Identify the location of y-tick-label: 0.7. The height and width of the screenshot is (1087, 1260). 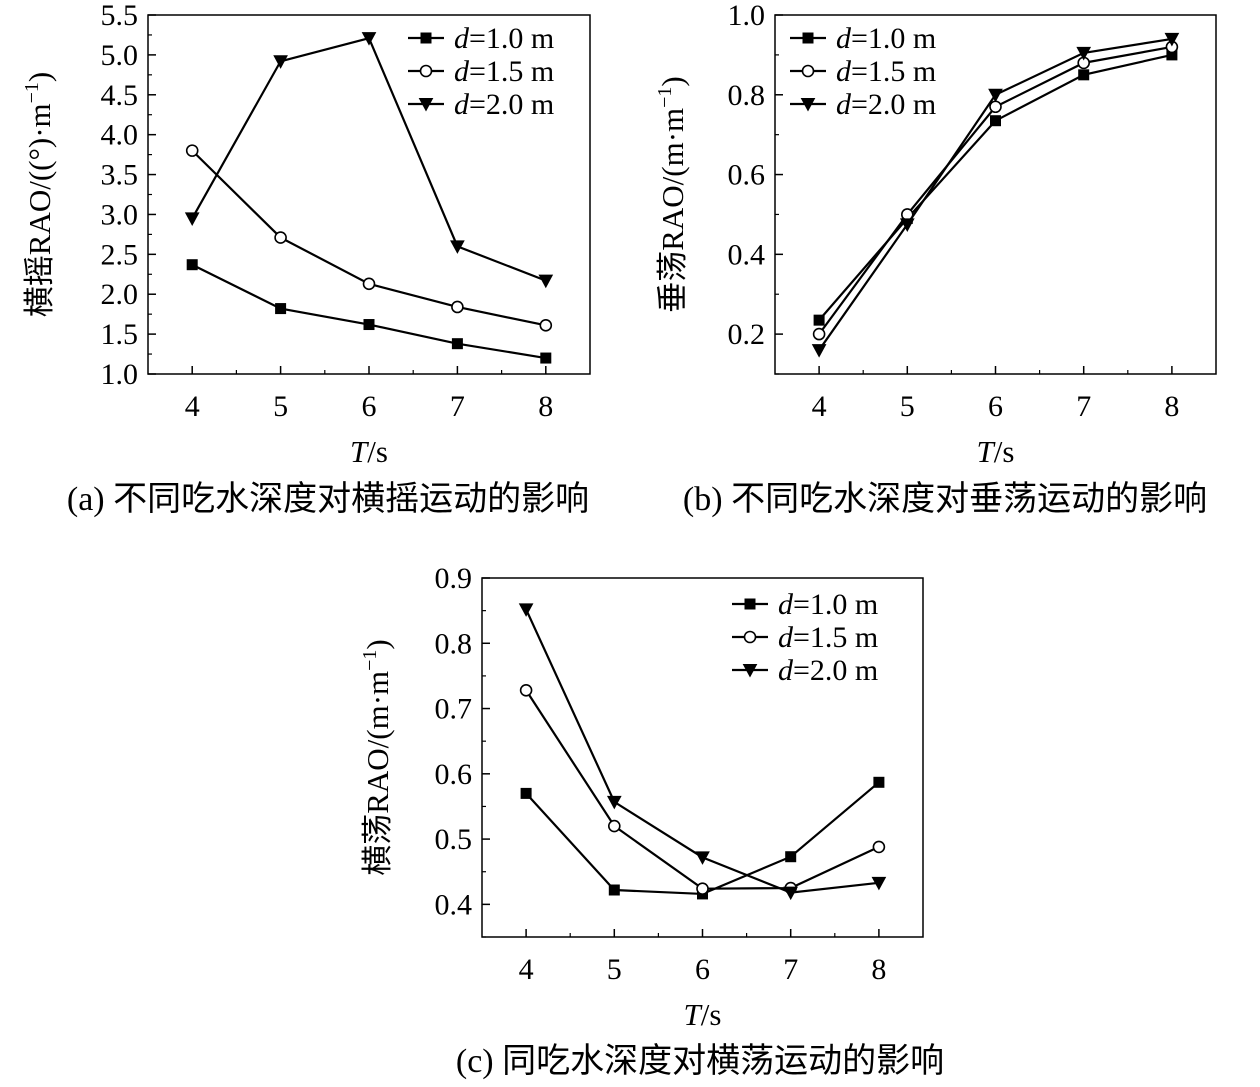
(454, 709).